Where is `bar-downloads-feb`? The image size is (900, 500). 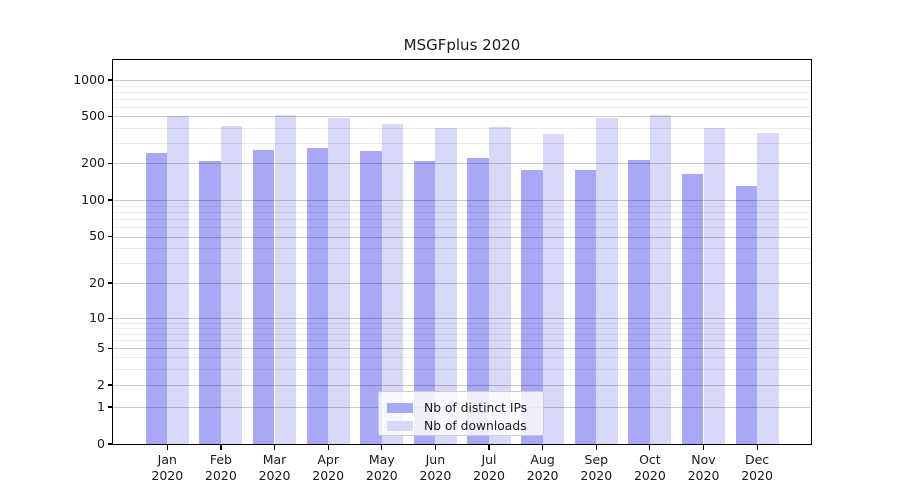
bar-downloads-feb is located at coordinates (231, 284).